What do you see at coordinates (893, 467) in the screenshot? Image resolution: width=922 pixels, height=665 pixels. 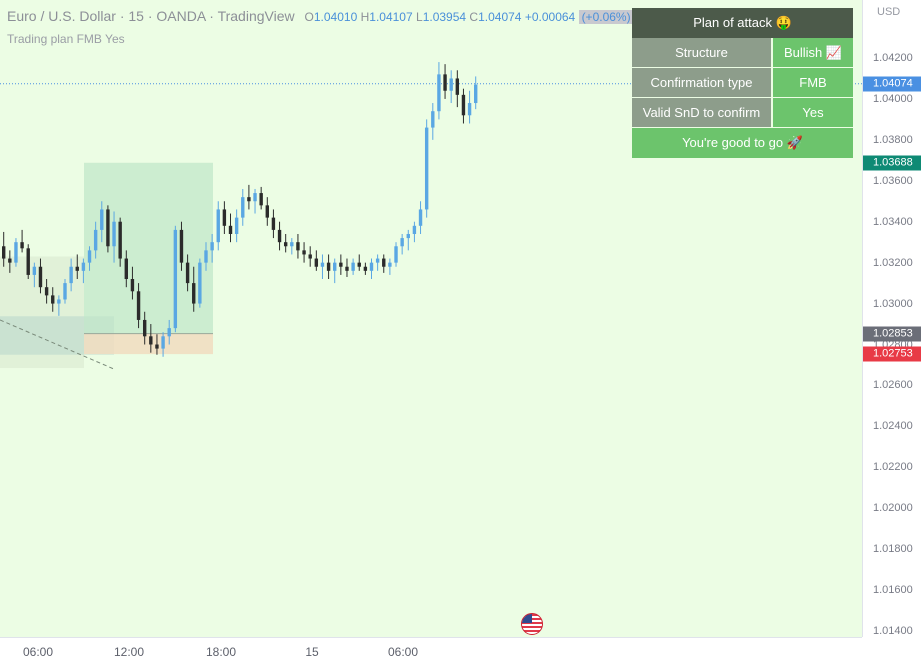 I see `price-tick-label: 1.02200` at bounding box center [893, 467].